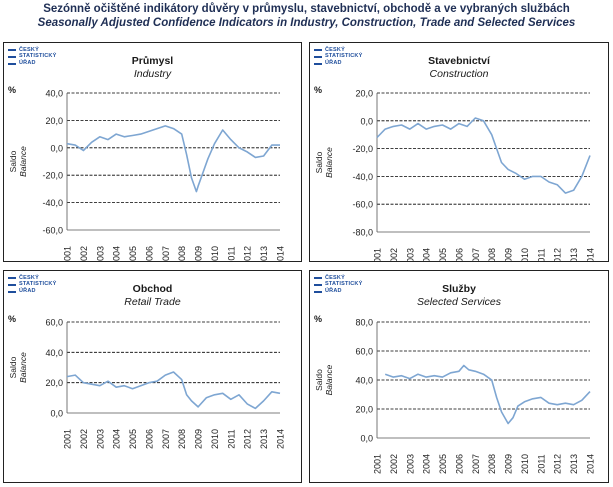  I want to click on chart-subtitle: Selected Services, so click(459, 302).